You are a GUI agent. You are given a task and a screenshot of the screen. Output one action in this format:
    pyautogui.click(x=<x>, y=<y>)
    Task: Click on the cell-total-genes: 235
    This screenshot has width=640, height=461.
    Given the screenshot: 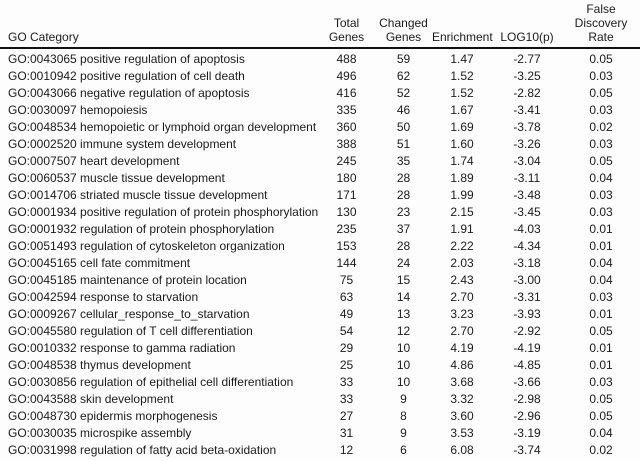 What is the action you would take?
    pyautogui.click(x=346, y=229)
    